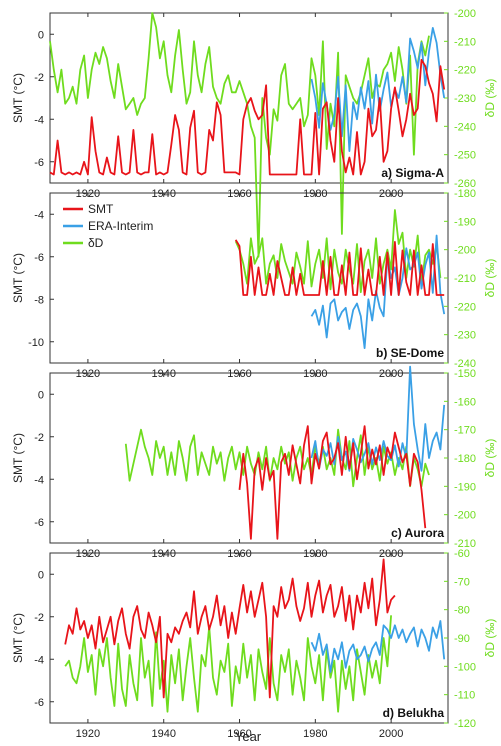 The image size is (501, 746). Describe the element at coordinates (417, 533) in the screenshot. I see `panel-label: c) Aurora` at that location.